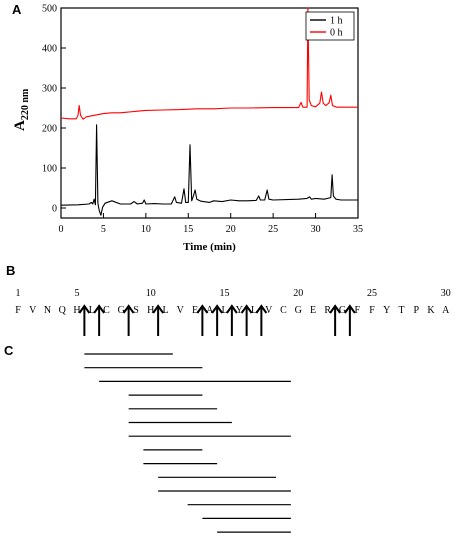 This screenshot has width=466, height=550. What do you see at coordinates (416, 310) in the screenshot?
I see `residue-letter: P` at bounding box center [416, 310].